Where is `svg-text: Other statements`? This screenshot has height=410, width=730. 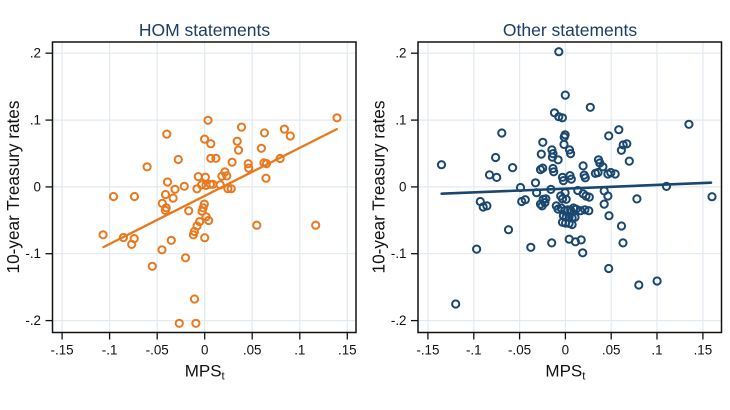 svg-text: Other statements is located at coordinates (570, 30).